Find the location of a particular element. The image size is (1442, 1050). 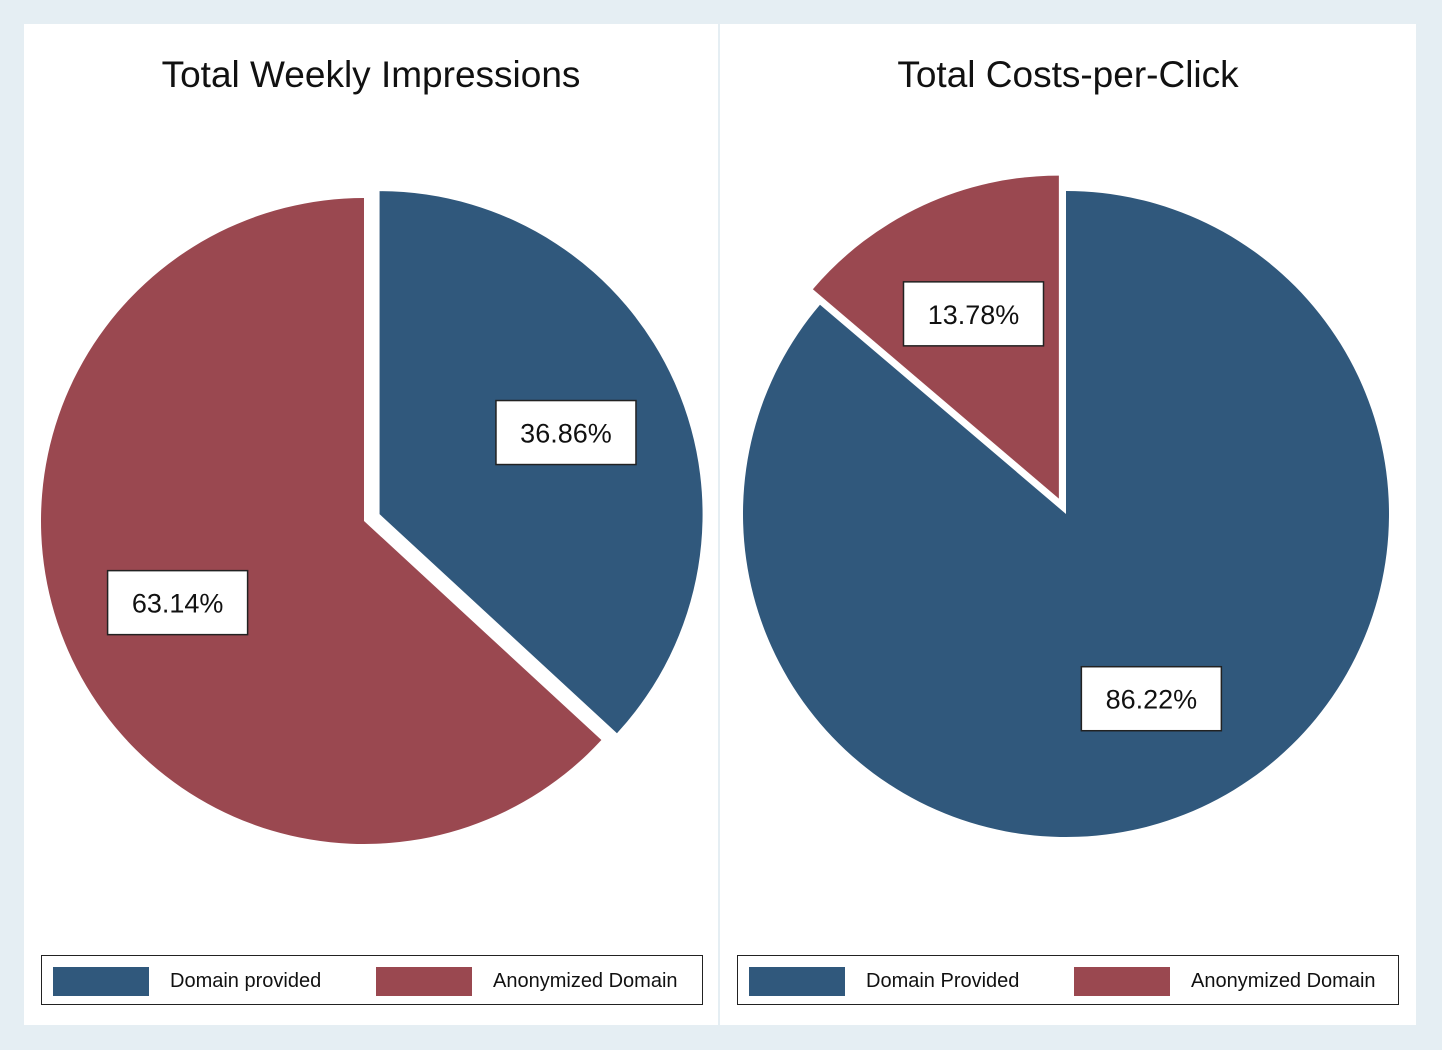

slice-label-domain-provided: 36.86% is located at coordinates (566, 432).